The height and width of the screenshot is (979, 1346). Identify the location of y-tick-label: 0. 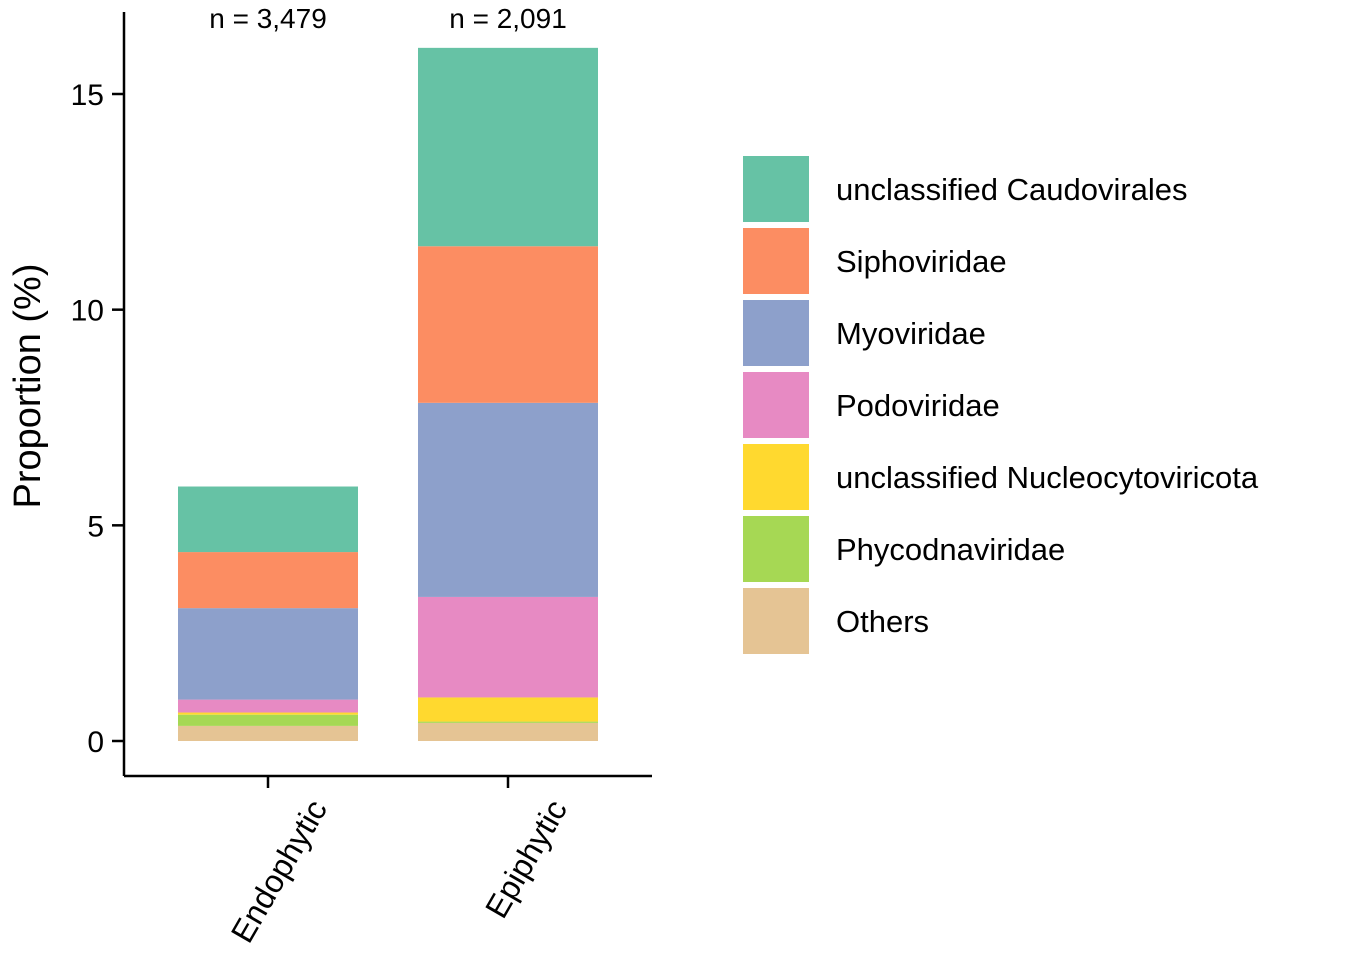
(95, 742).